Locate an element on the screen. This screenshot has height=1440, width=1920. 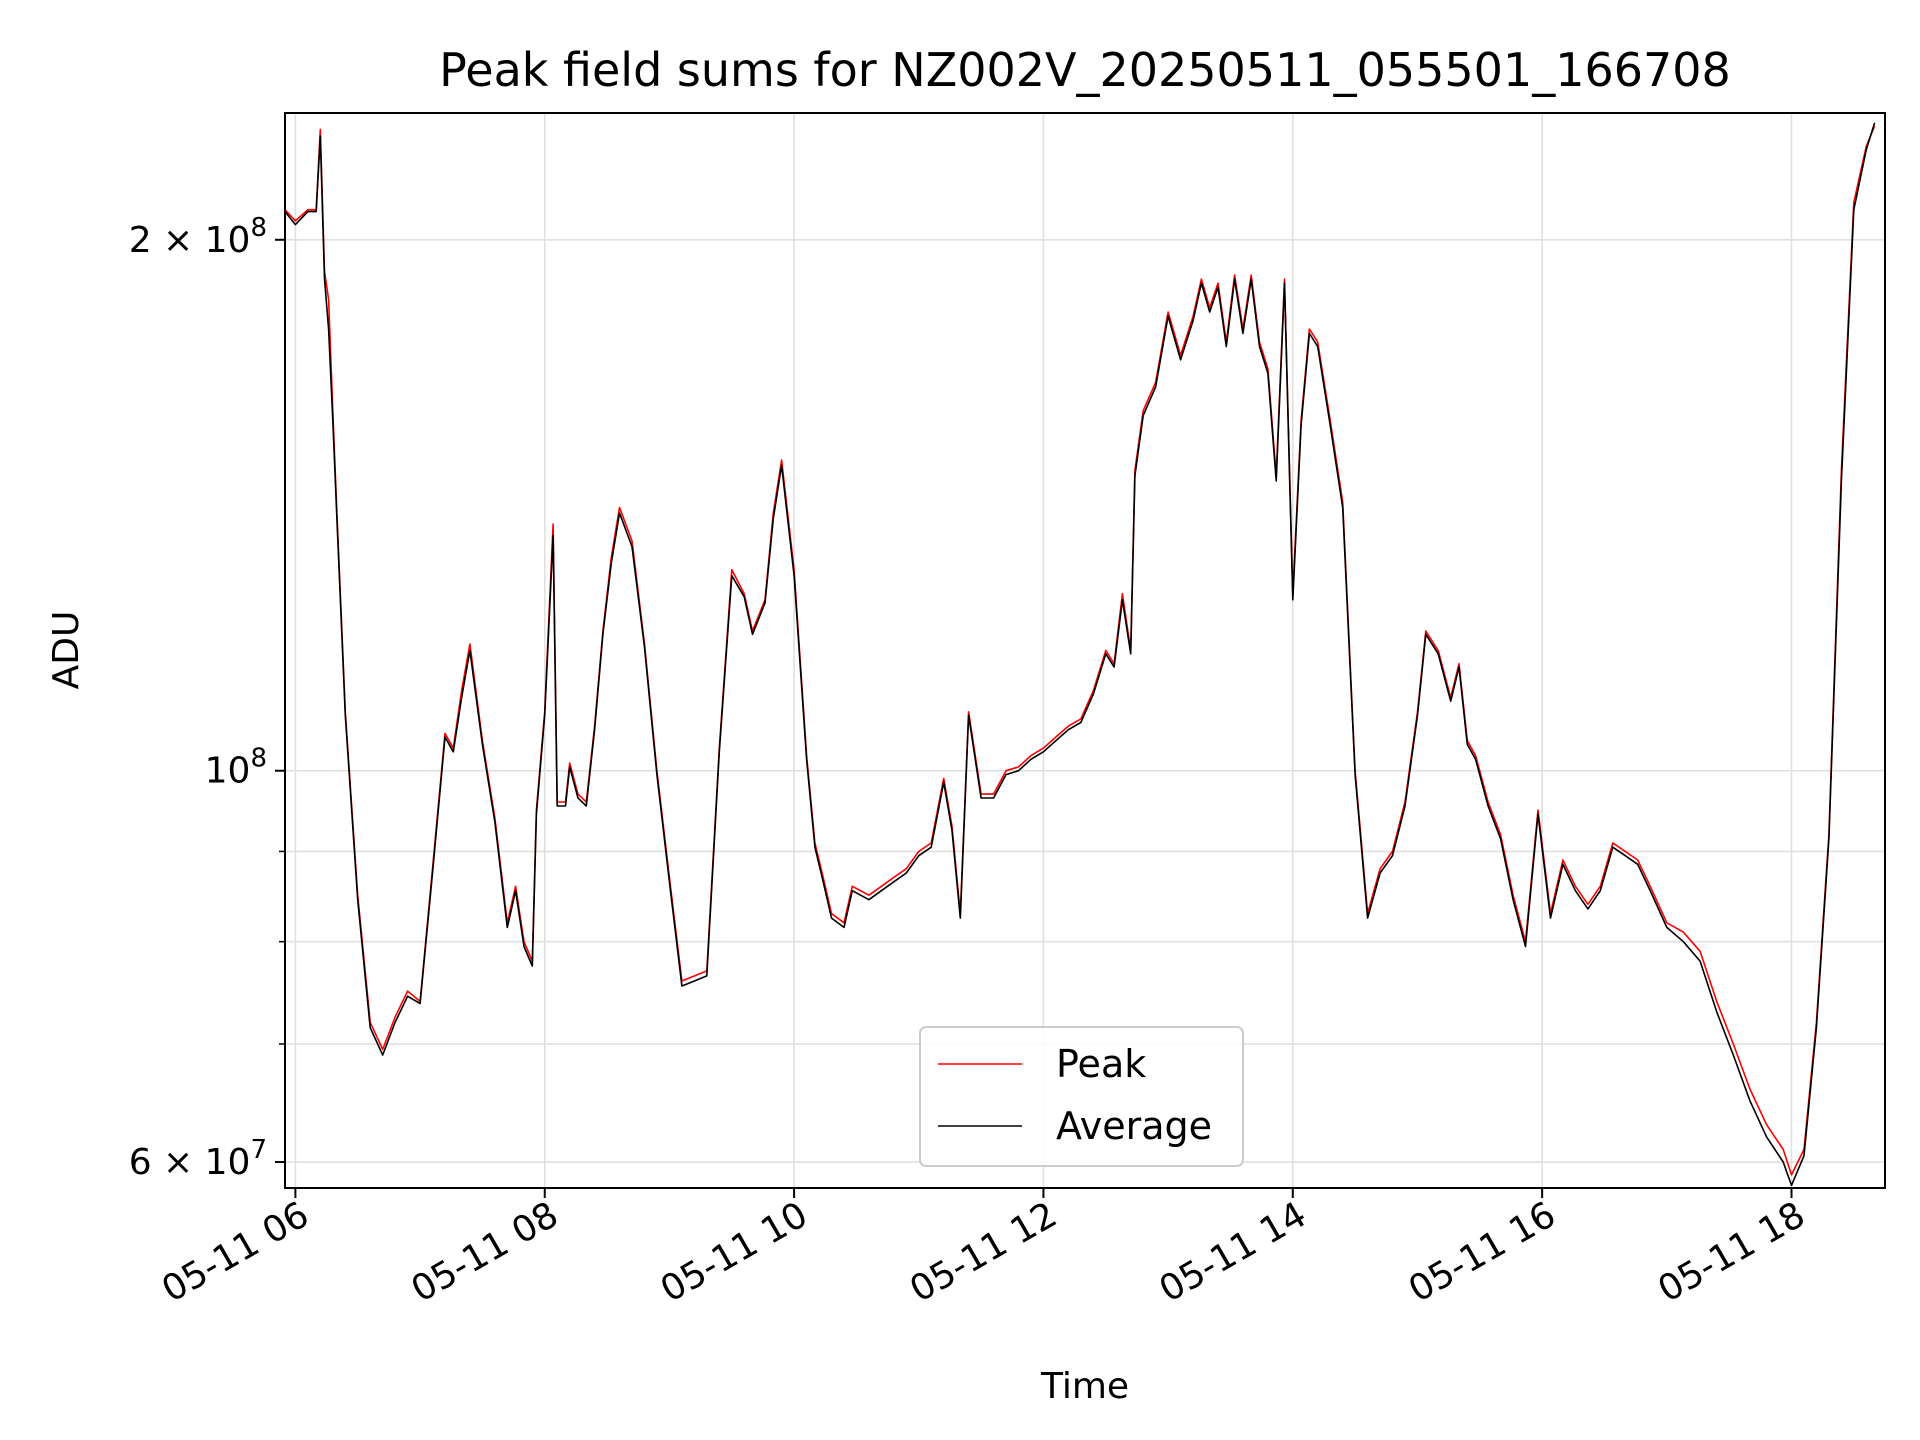
y-tick-label: 2 × 108 is located at coordinates (198, 237).